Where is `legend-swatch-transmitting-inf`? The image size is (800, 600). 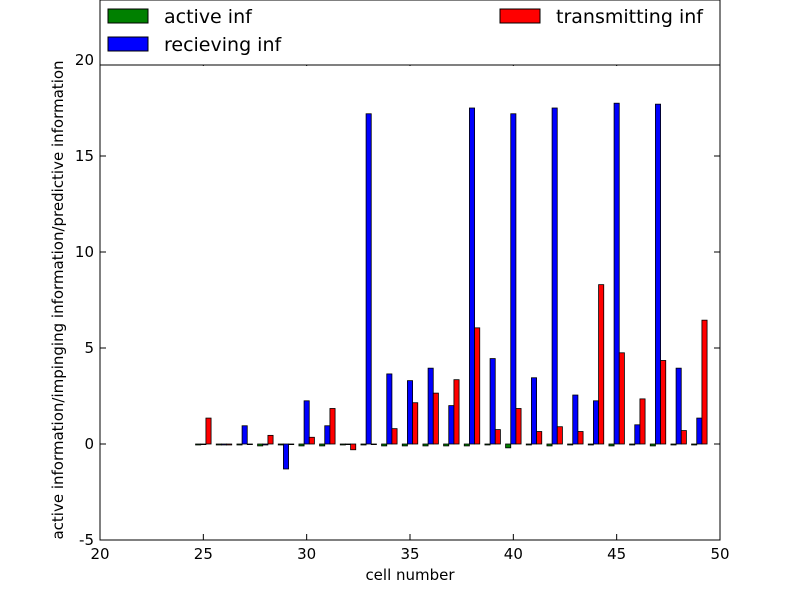 legend-swatch-transmitting-inf is located at coordinates (520, 16).